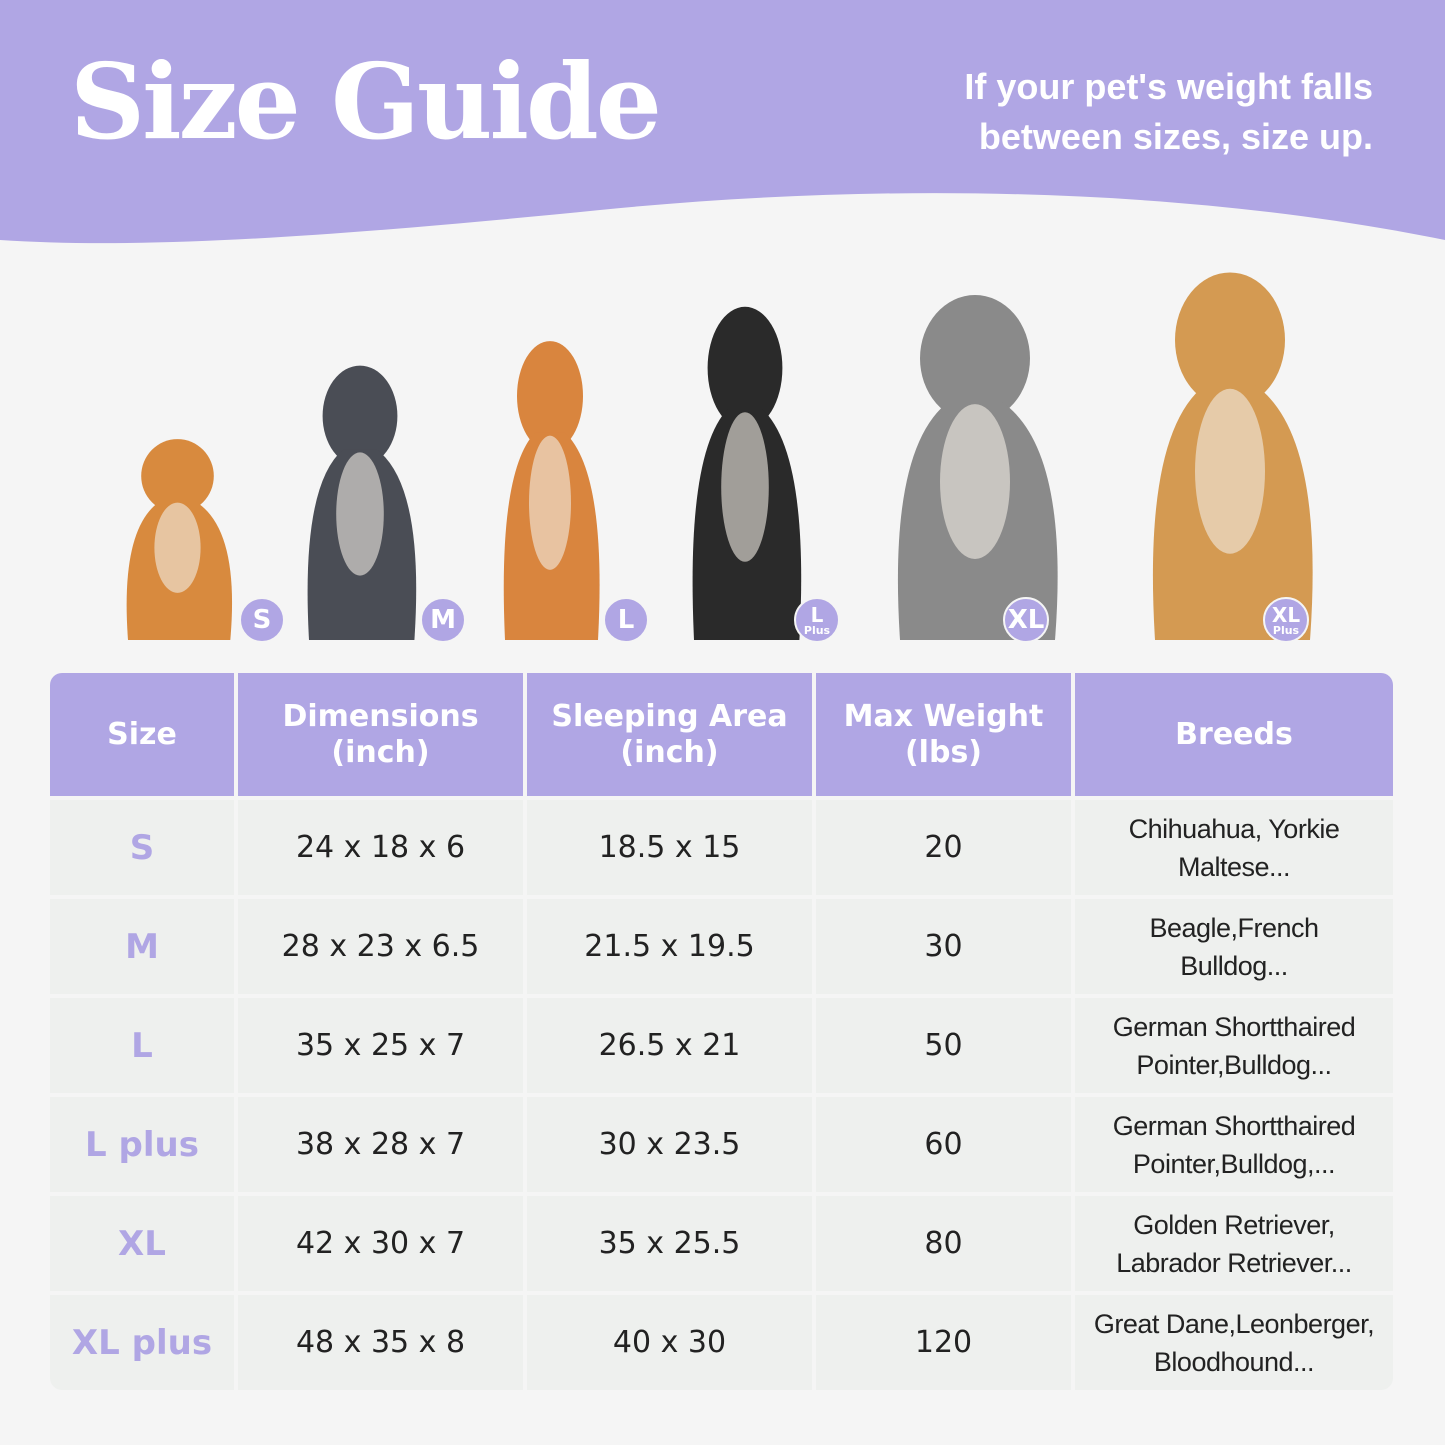 The height and width of the screenshot is (1445, 1445). What do you see at coordinates (380, 1045) in the screenshot?
I see `table-cell-dimensions: 35 x 25 x 7` at bounding box center [380, 1045].